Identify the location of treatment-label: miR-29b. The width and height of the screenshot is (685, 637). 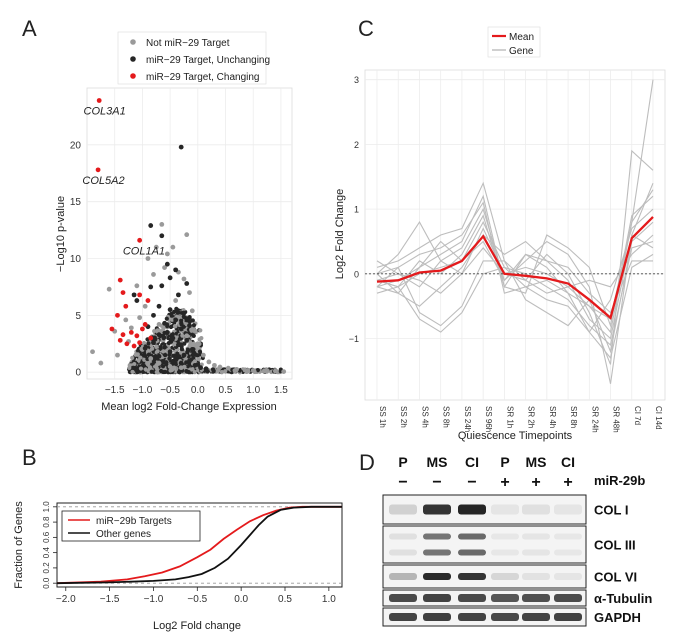
(619, 480).